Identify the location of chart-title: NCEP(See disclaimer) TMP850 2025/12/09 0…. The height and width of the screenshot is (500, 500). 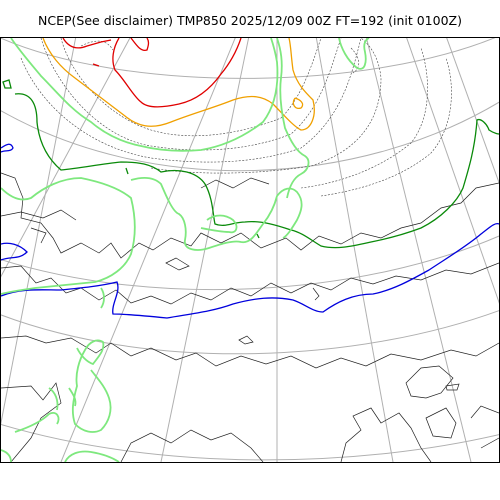
(250, 20).